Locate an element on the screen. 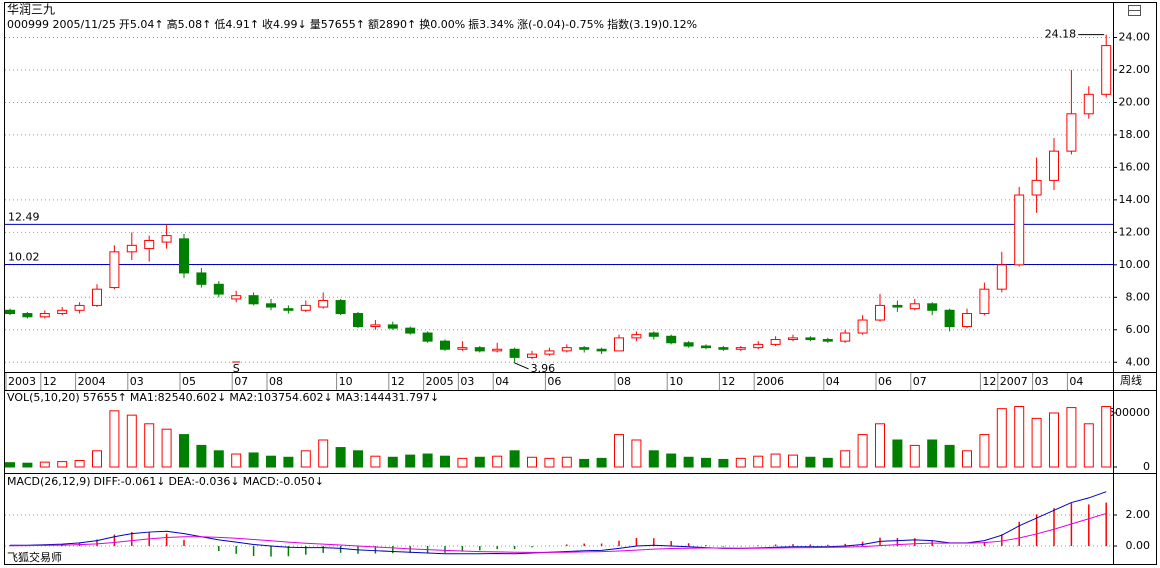 Image resolution: width=1160 pixels, height=568 pixels. brand: 飞狐交易师 is located at coordinates (34, 557).